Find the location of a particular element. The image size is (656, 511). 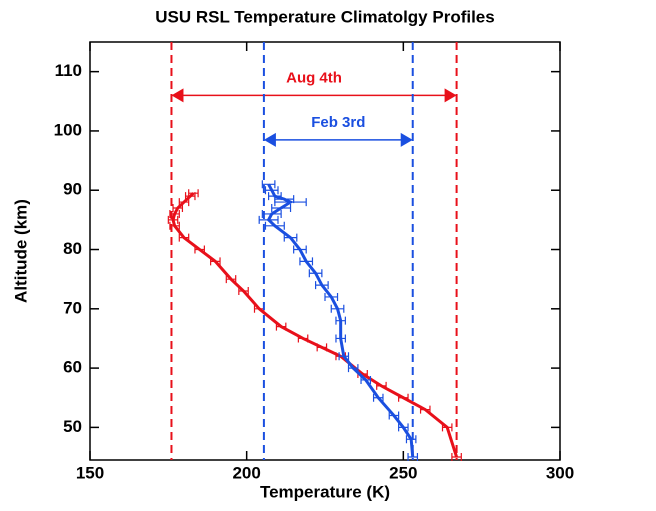

y-tick-label: 100 is located at coordinates (68, 129).